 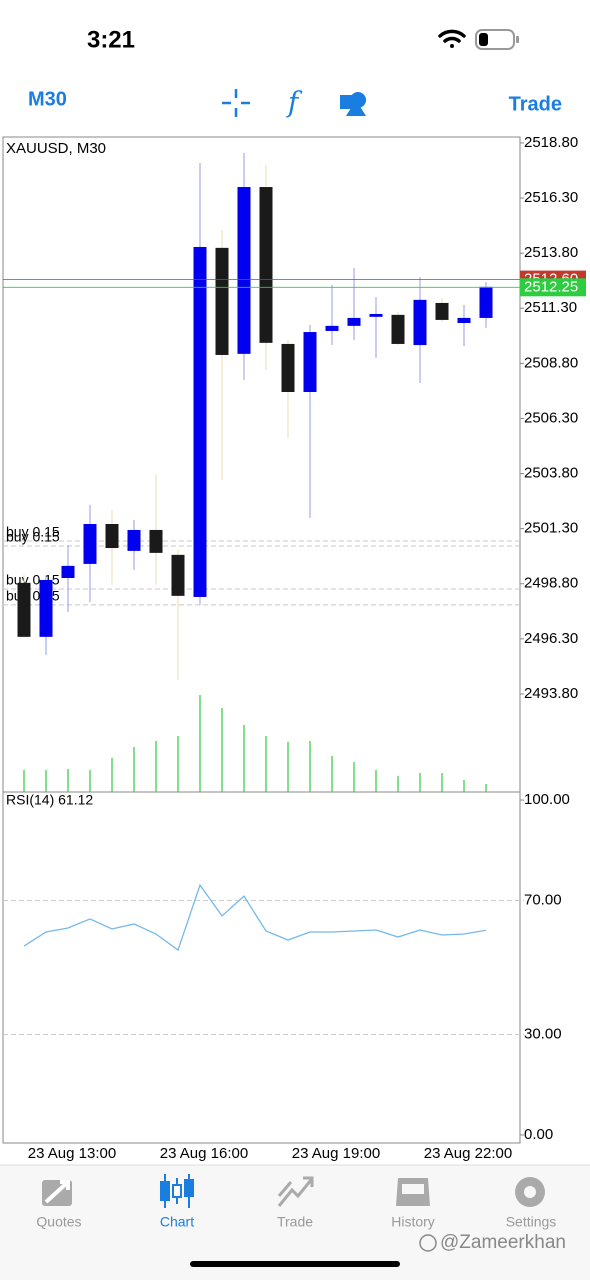 I want to click on status-time: 3:21, so click(x=111, y=39).